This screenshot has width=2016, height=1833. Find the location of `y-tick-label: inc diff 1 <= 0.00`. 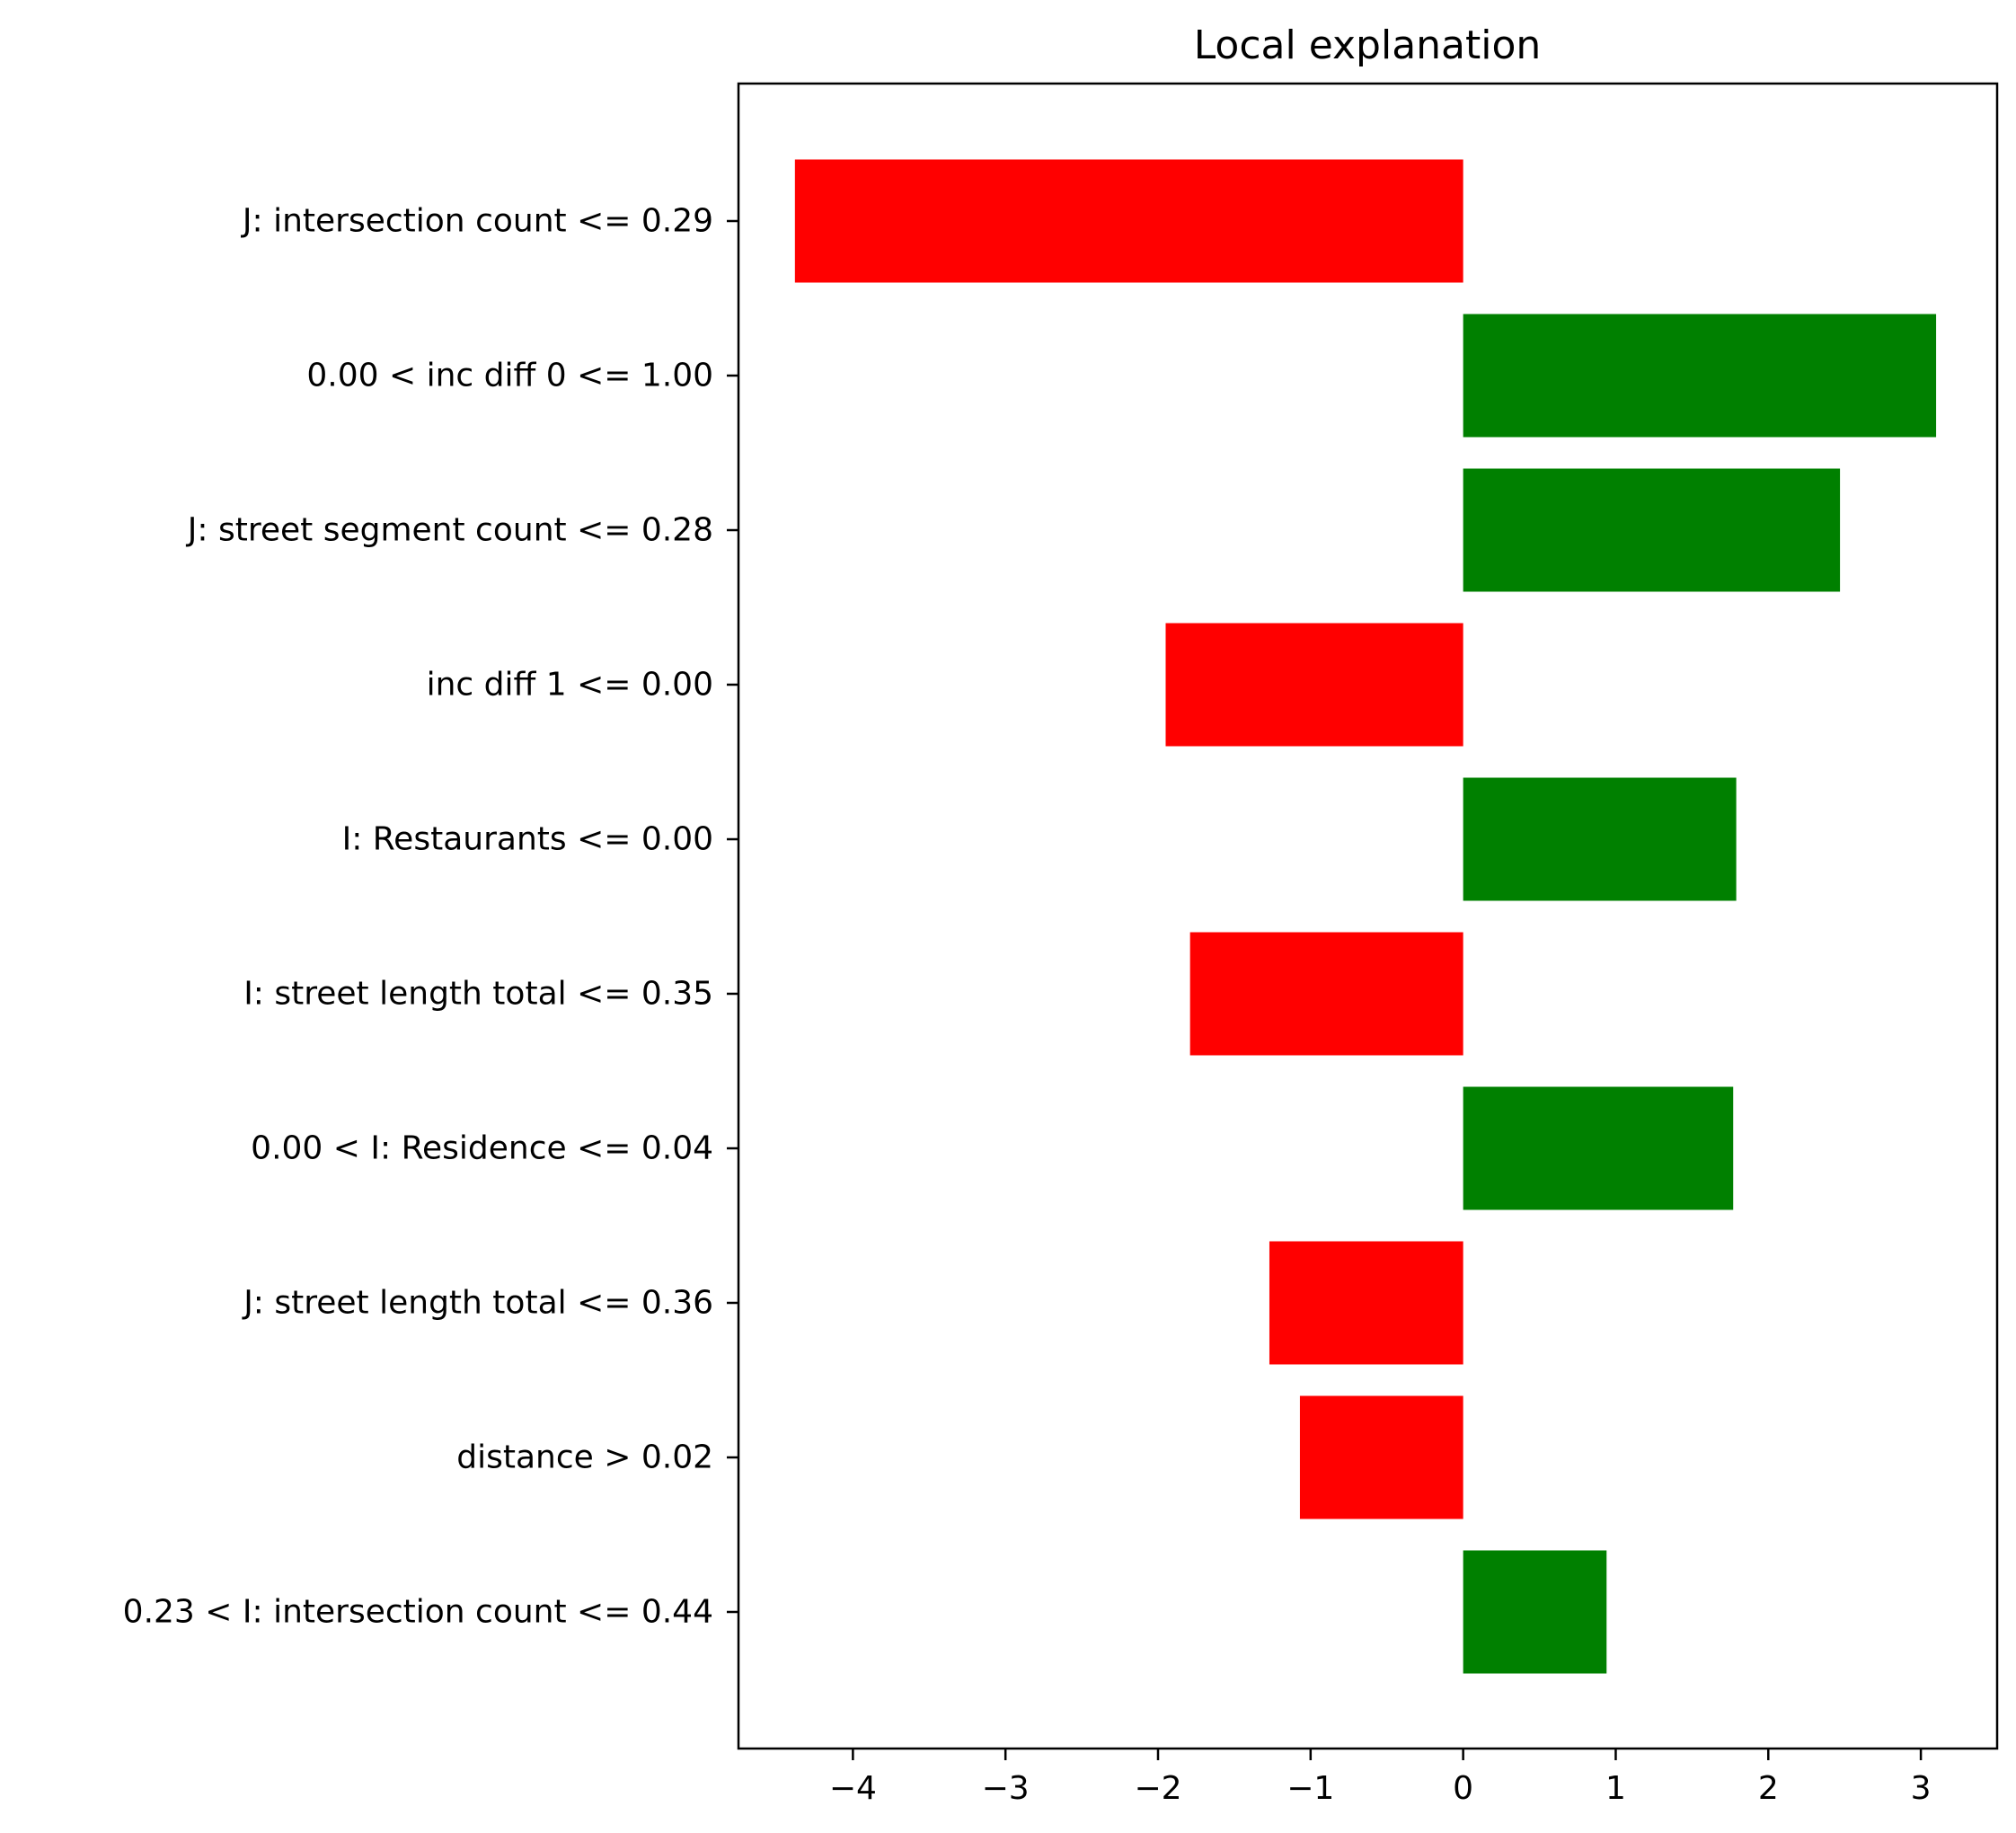

y-tick-label: inc diff 1 <= 0.00 is located at coordinates (570, 685).